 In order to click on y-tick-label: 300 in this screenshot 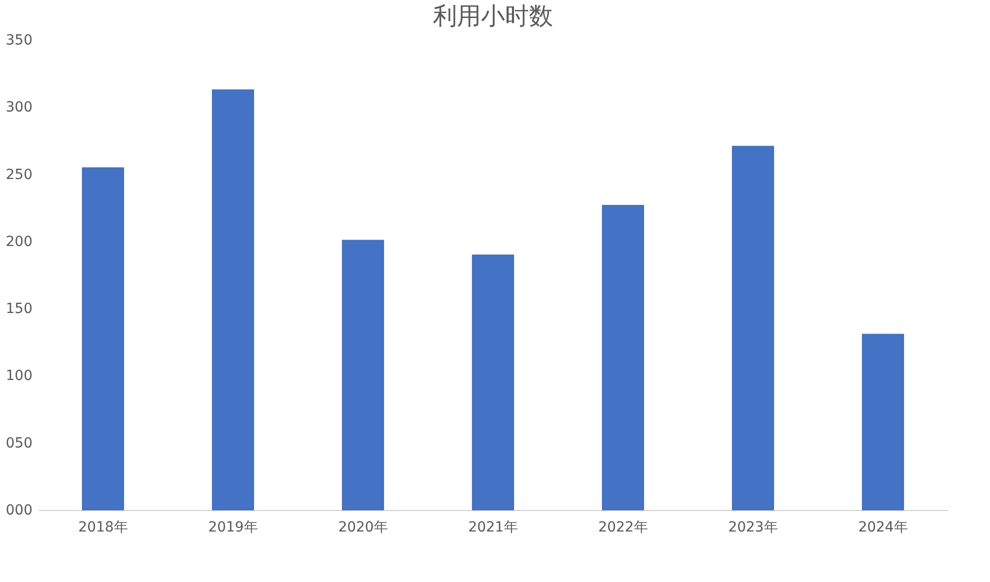, I will do `click(19, 108)`.